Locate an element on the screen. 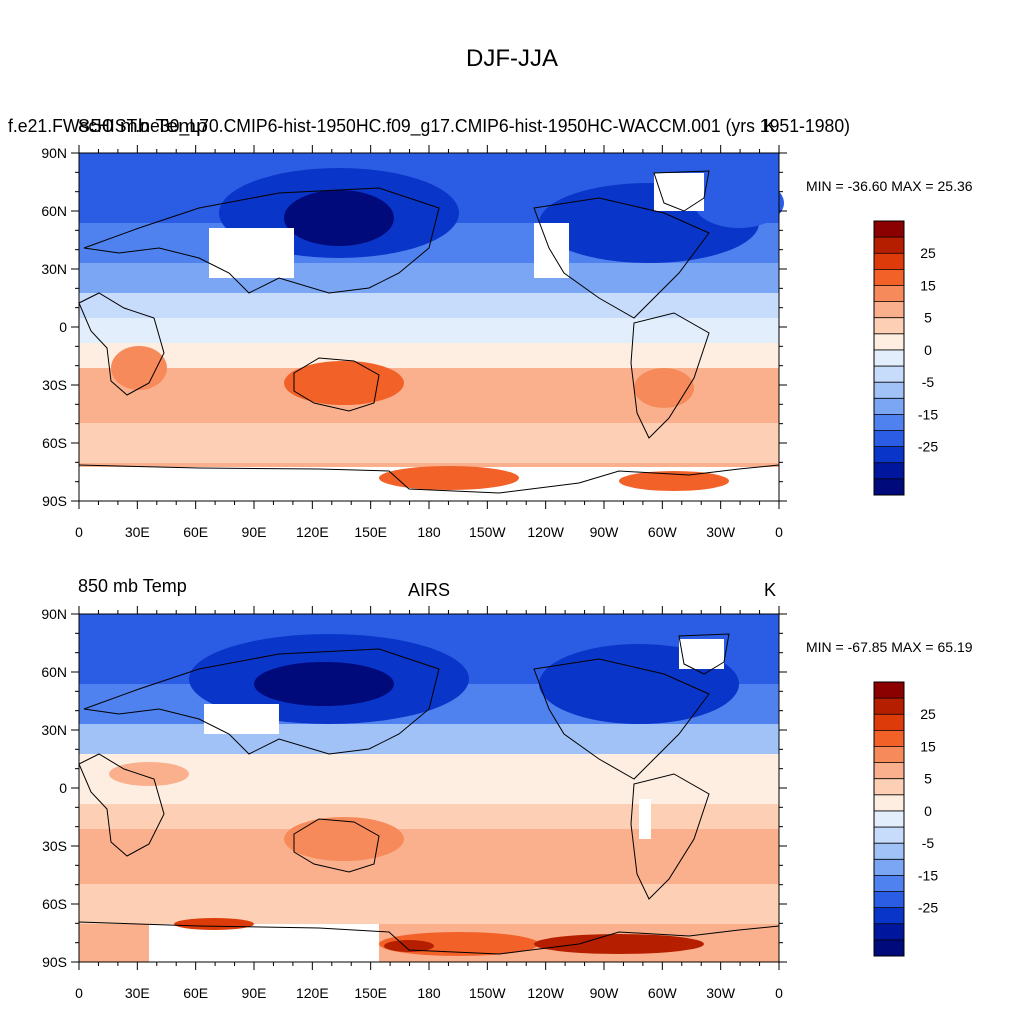 The height and width of the screenshot is (1024, 1024). hot-weddell-sea is located at coordinates (619, 944).